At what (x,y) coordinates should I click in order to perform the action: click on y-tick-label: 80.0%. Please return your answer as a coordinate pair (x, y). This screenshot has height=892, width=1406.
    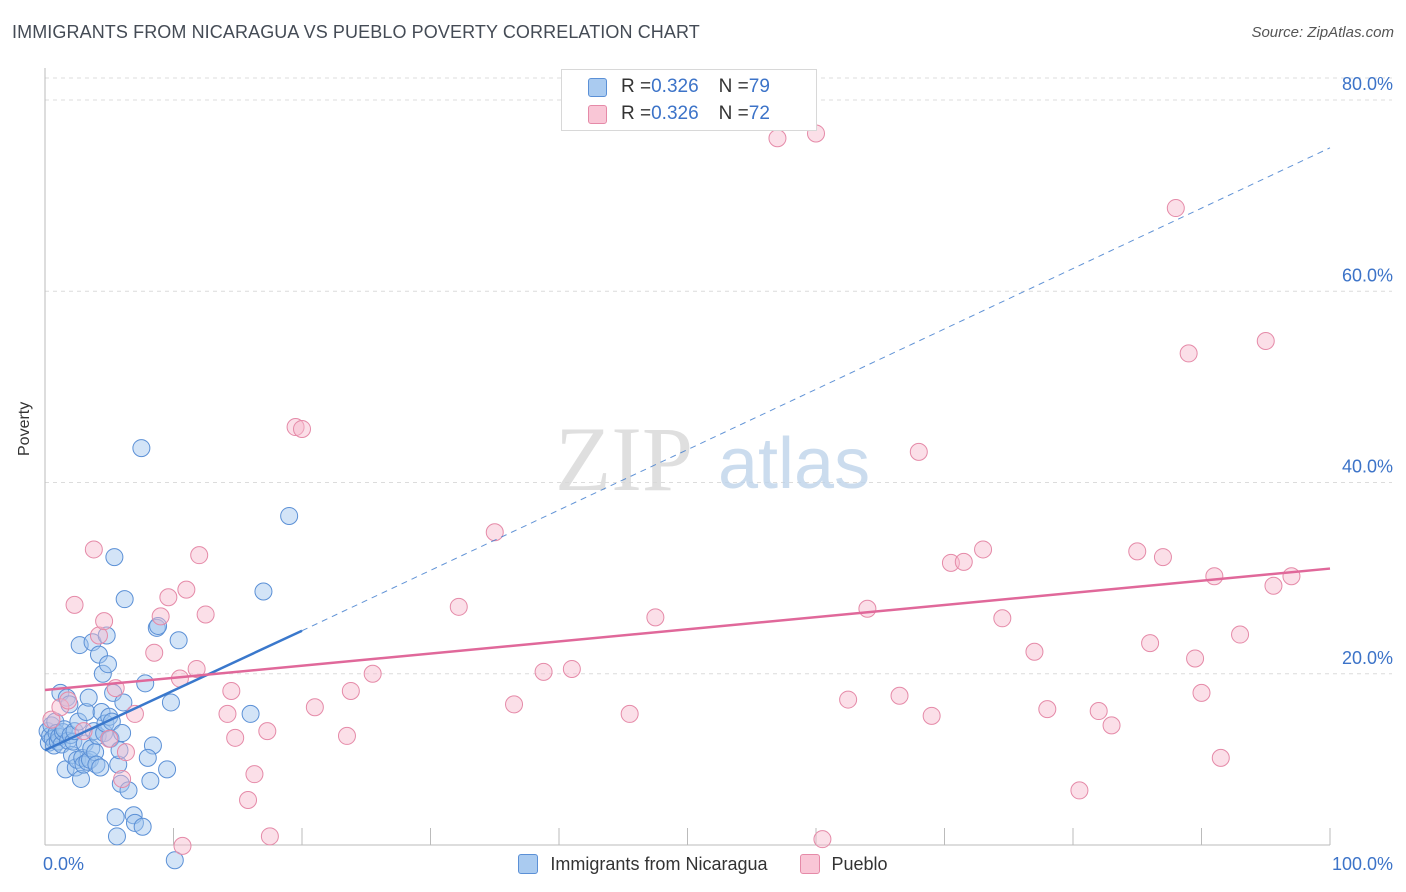
    Looking at the image, I should click on (1367, 84).